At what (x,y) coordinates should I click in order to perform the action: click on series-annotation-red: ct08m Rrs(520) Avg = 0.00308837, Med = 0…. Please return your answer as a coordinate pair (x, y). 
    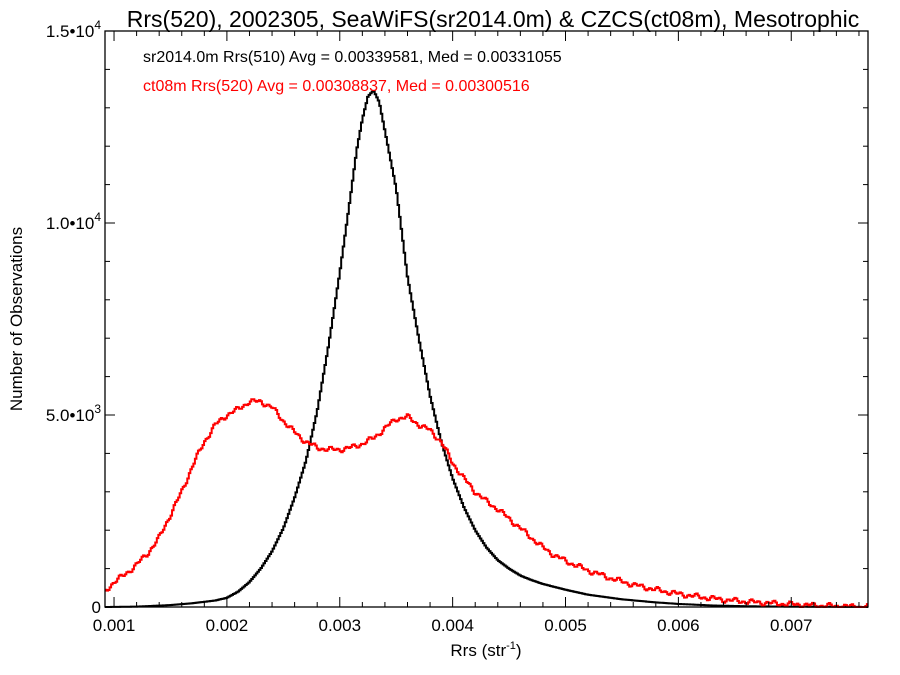
    Looking at the image, I should click on (336, 86).